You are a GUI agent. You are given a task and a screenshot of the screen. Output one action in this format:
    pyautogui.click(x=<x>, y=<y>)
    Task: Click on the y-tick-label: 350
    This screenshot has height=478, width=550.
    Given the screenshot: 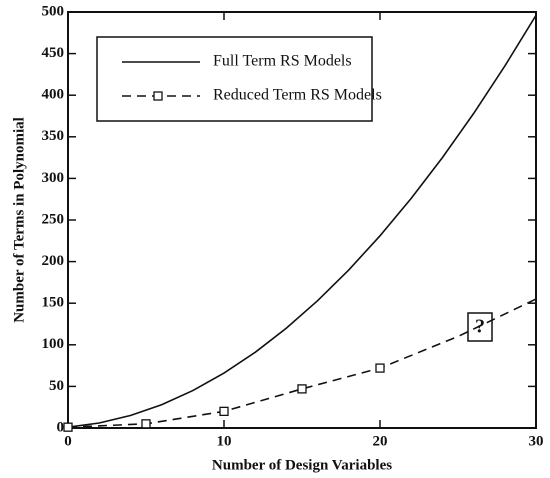 What is the action you would take?
    pyautogui.click(x=53, y=136)
    